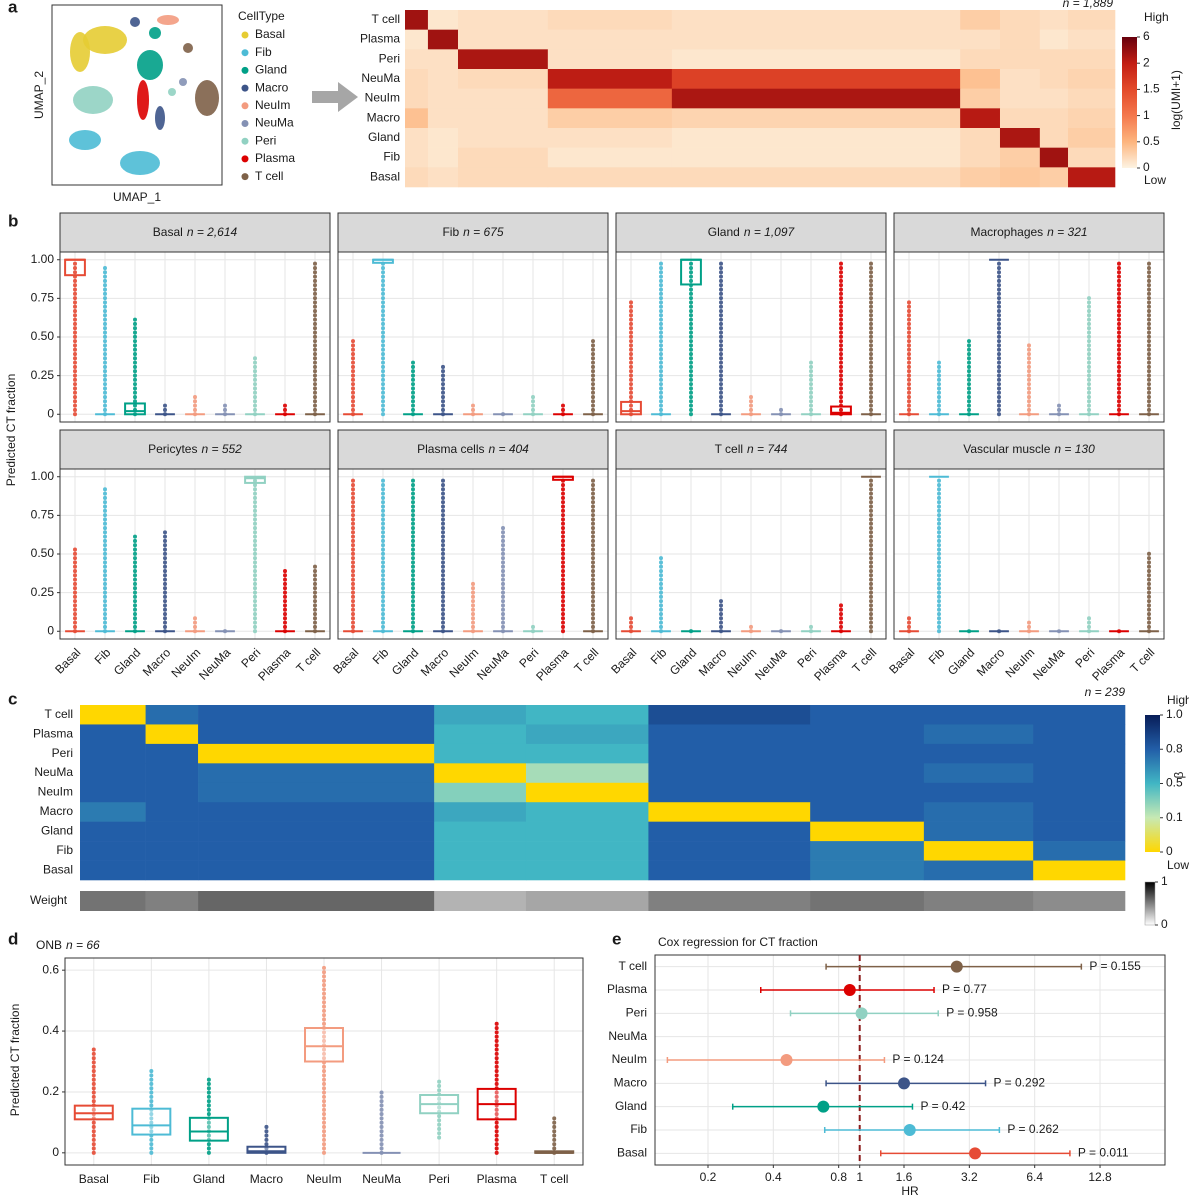  Describe the element at coordinates (806, 657) in the screenshot. I see `x-tick-label: Peri` at that location.